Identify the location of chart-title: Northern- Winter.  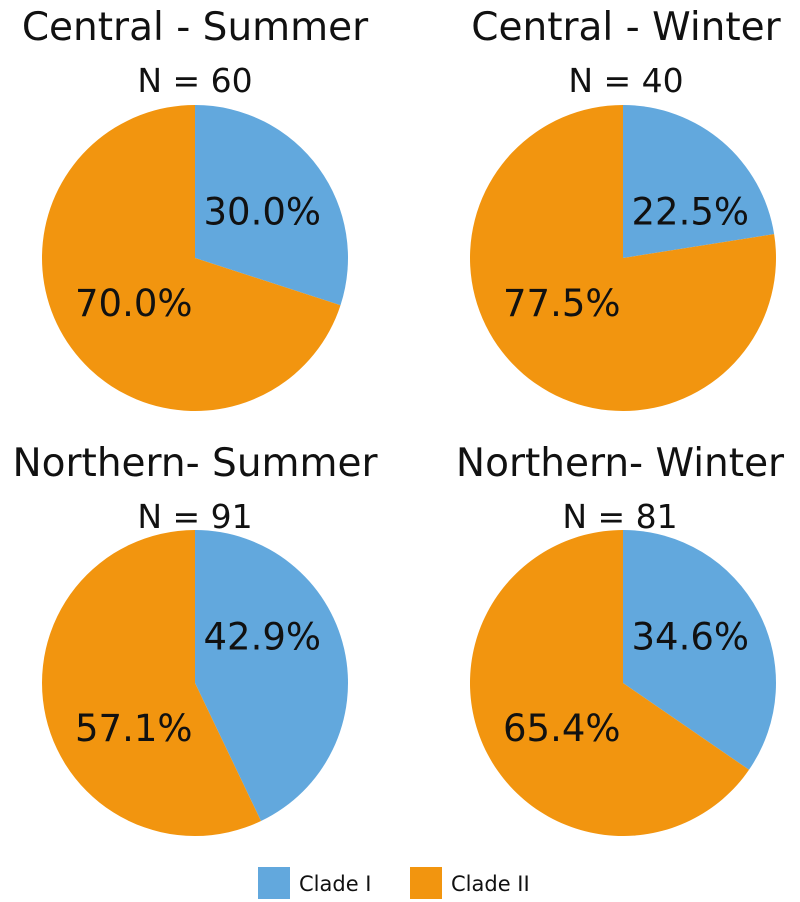
(620, 463).